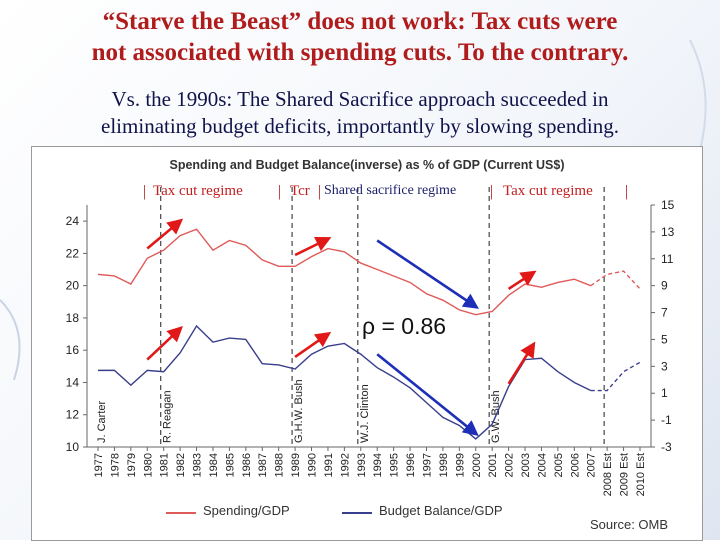 Image resolution: width=720 pixels, height=541 pixels. I want to click on legend-swatch-balance, so click(357, 513).